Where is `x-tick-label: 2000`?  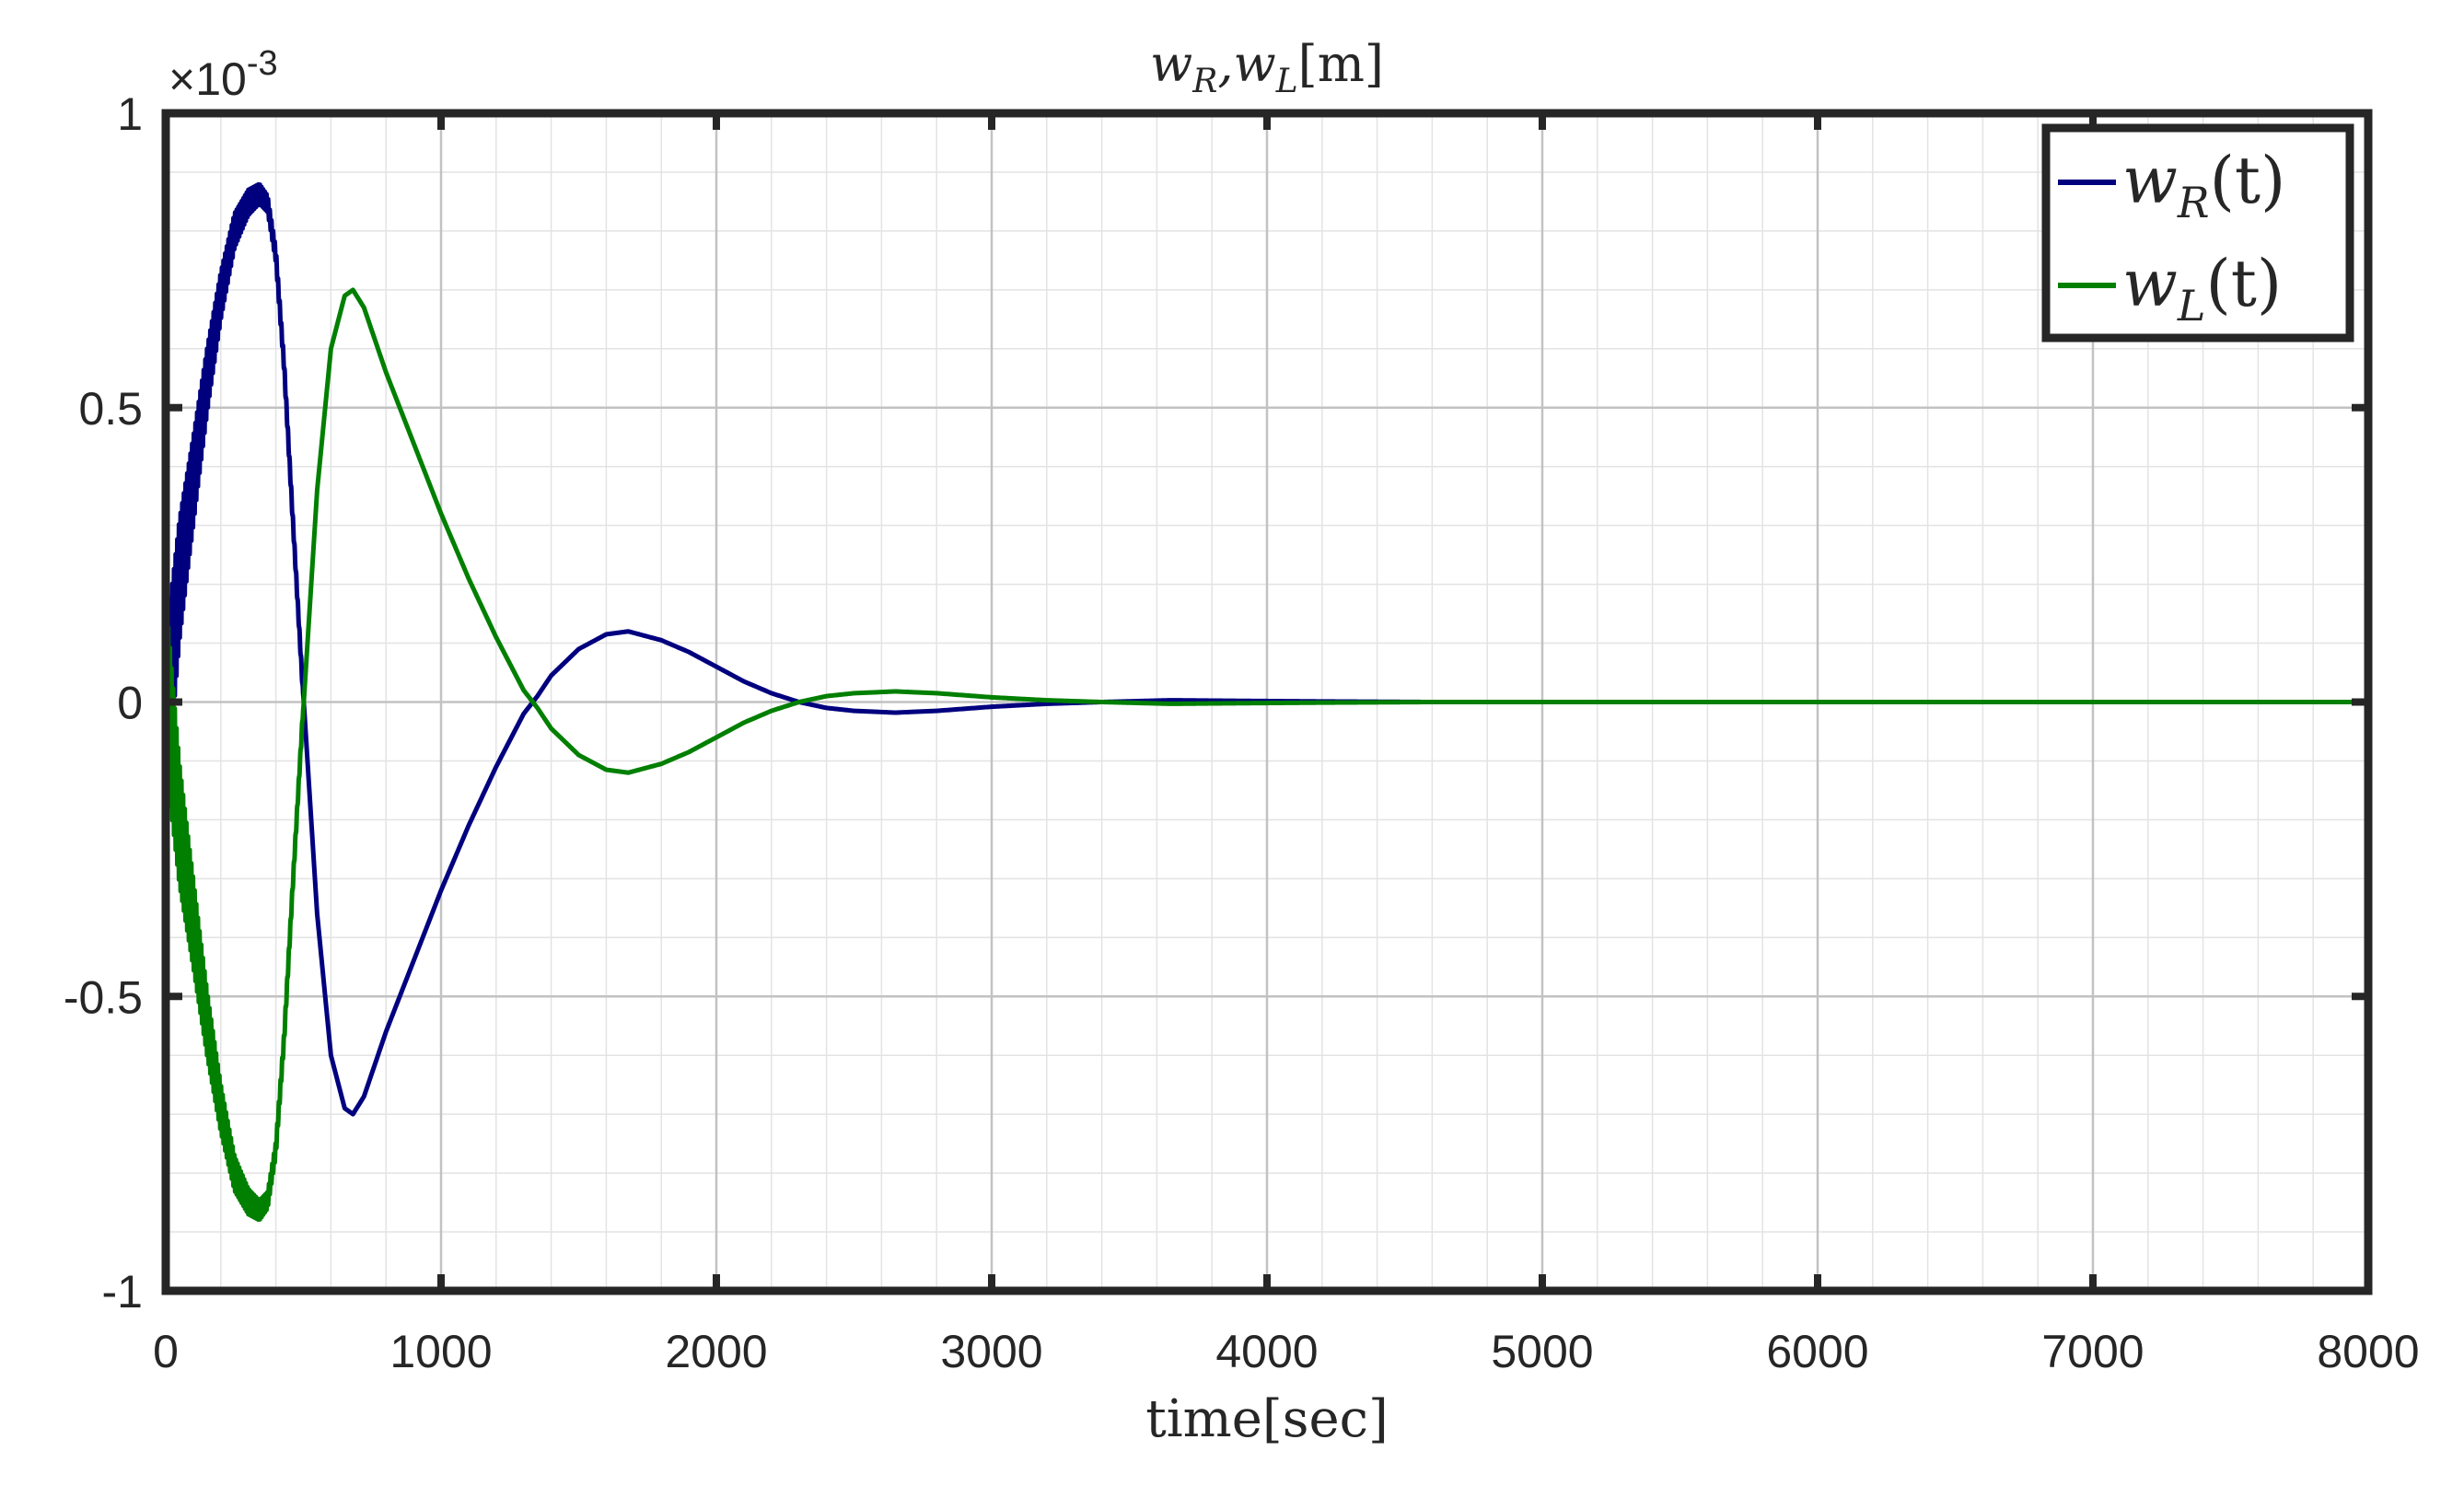
x-tick-label: 2000 is located at coordinates (716, 1351).